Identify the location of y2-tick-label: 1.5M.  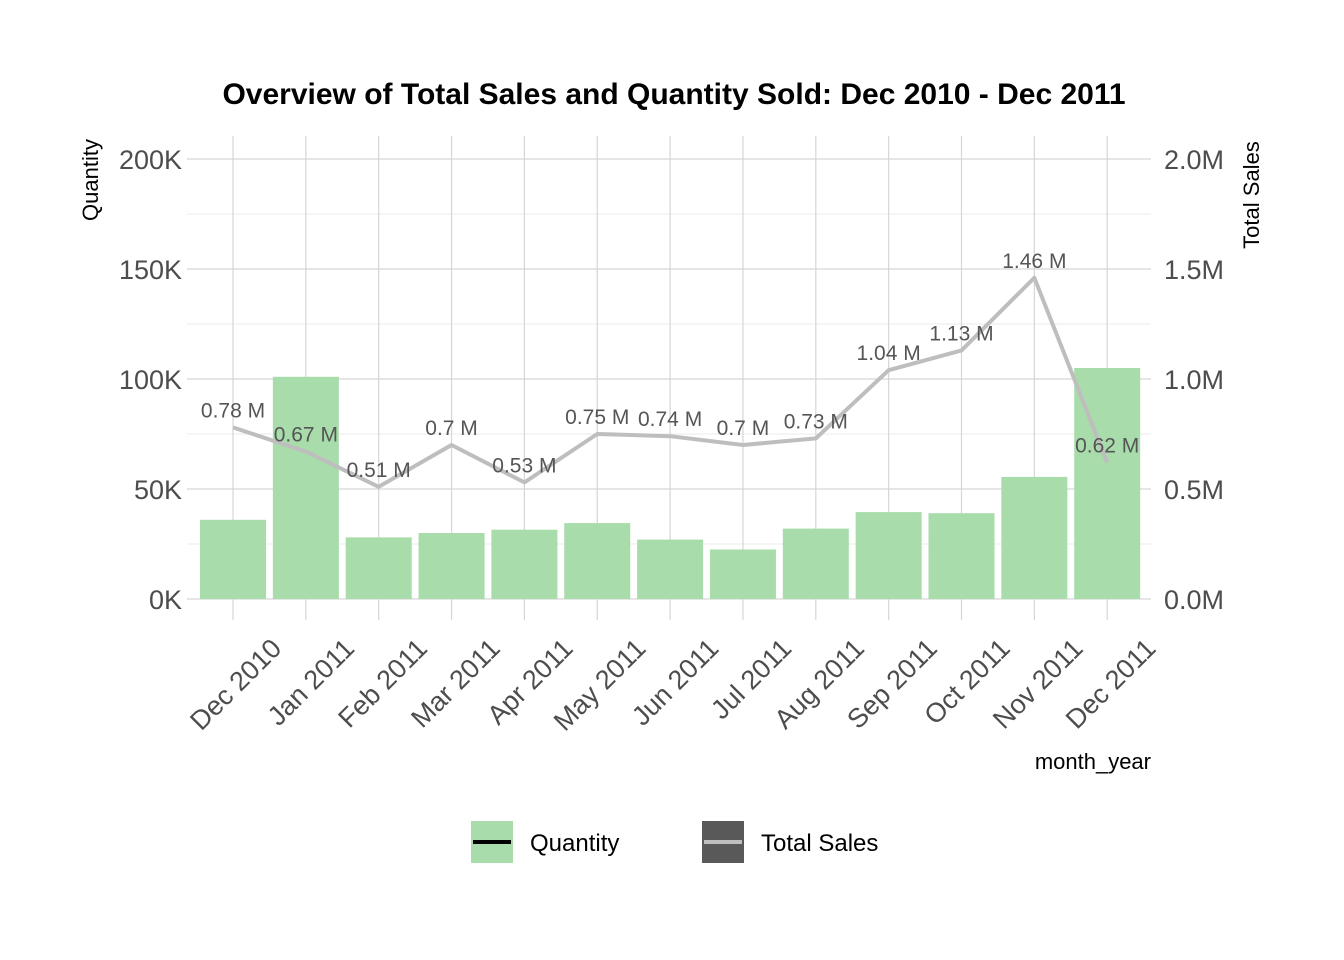
(1194, 270).